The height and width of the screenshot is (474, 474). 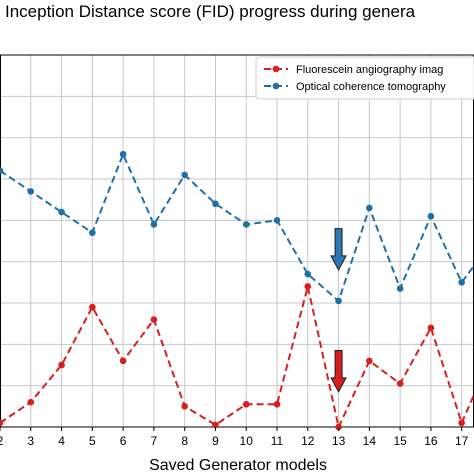 What do you see at coordinates (154, 441) in the screenshot?
I see `x-tick-label: 7` at bounding box center [154, 441].